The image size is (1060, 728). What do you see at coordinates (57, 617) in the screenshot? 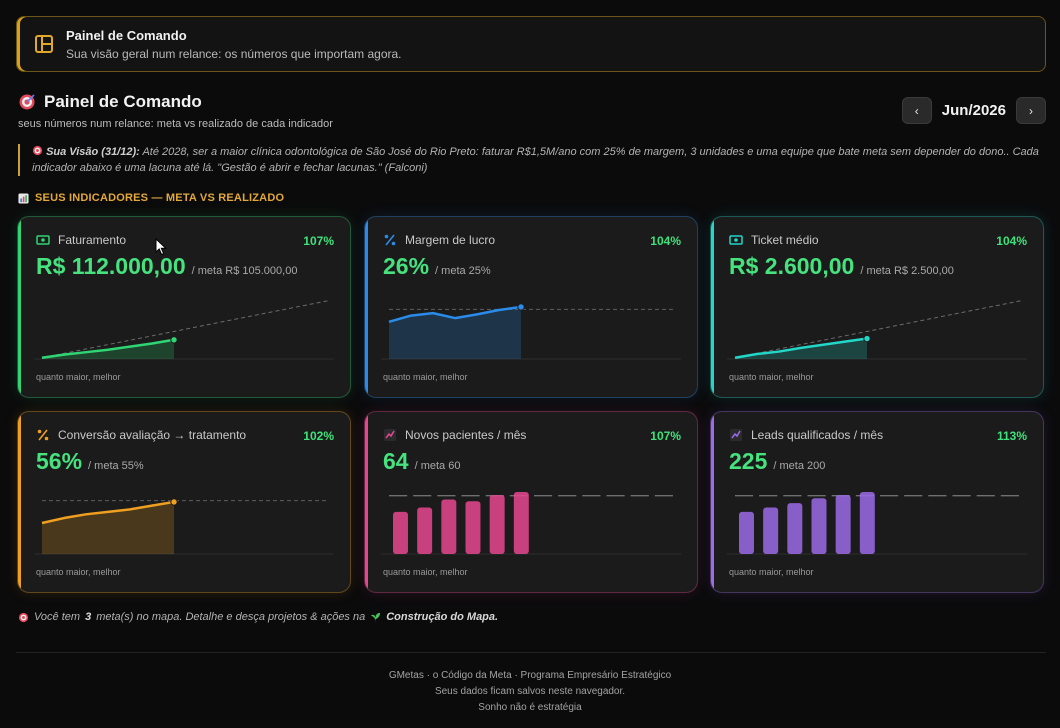
I see `footnote-prefix: Você tem` at bounding box center [57, 617].